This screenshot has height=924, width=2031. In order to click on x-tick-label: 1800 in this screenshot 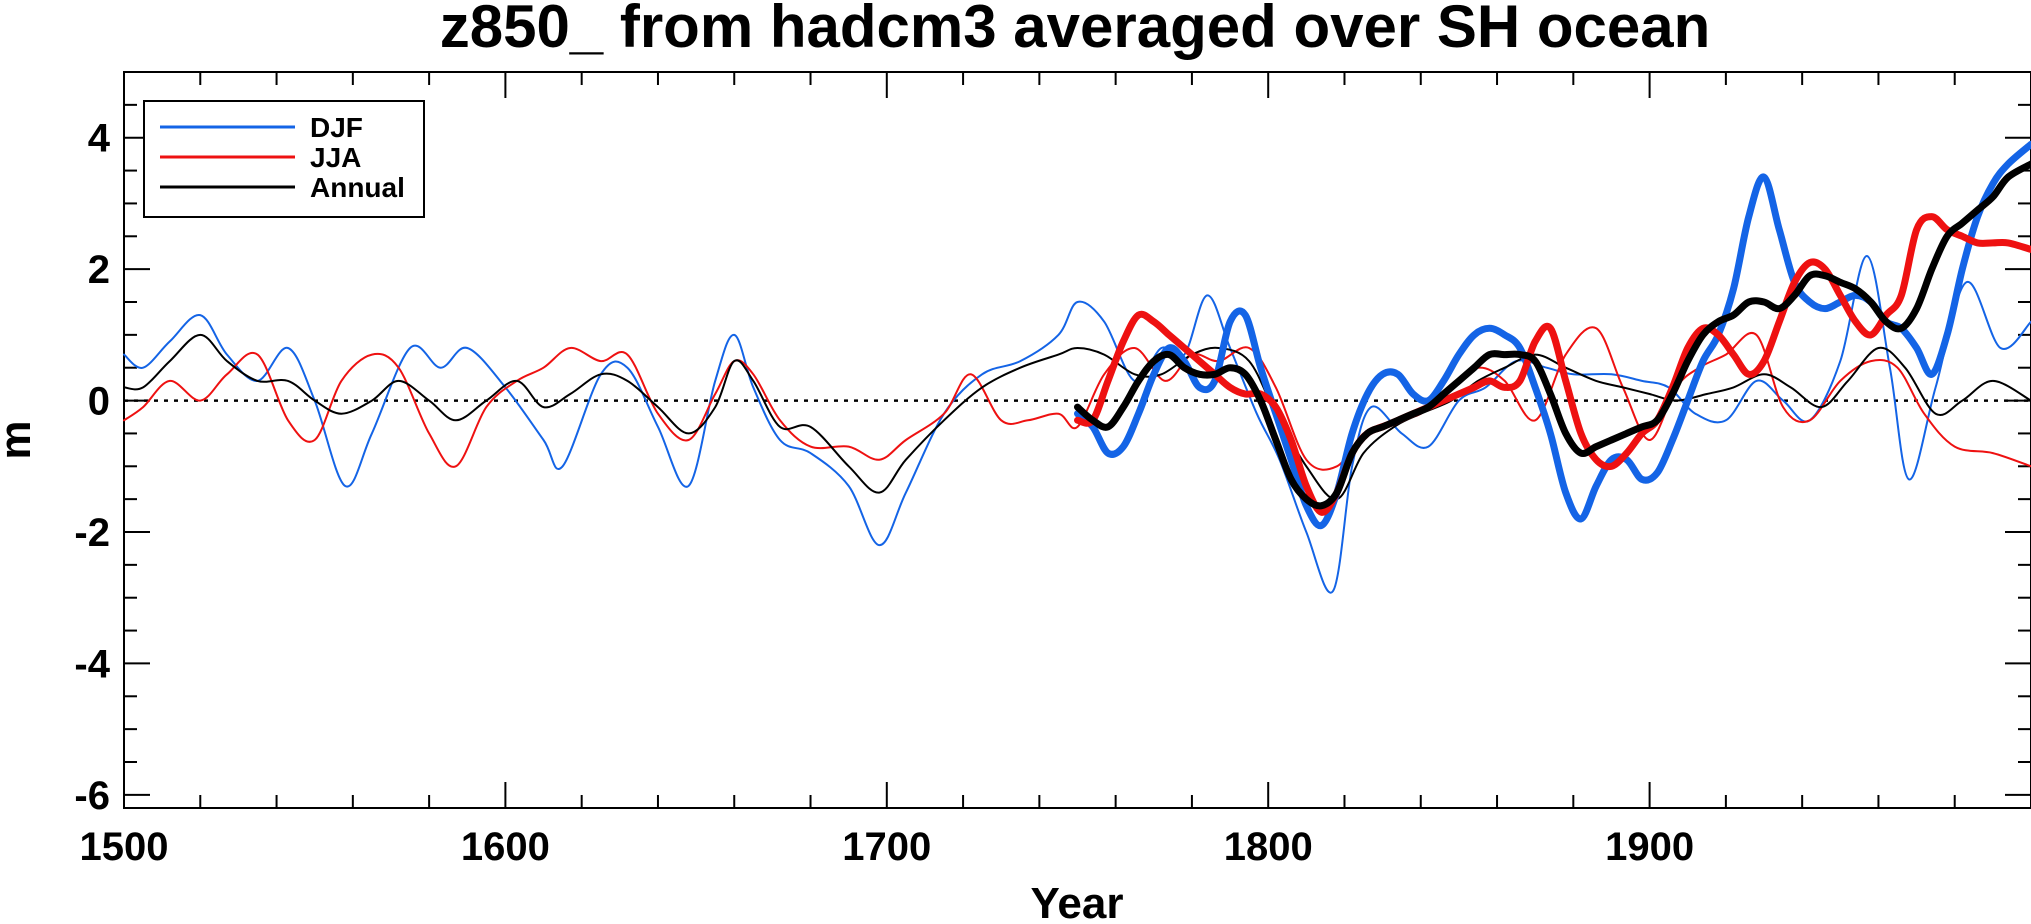, I will do `click(1268, 847)`.